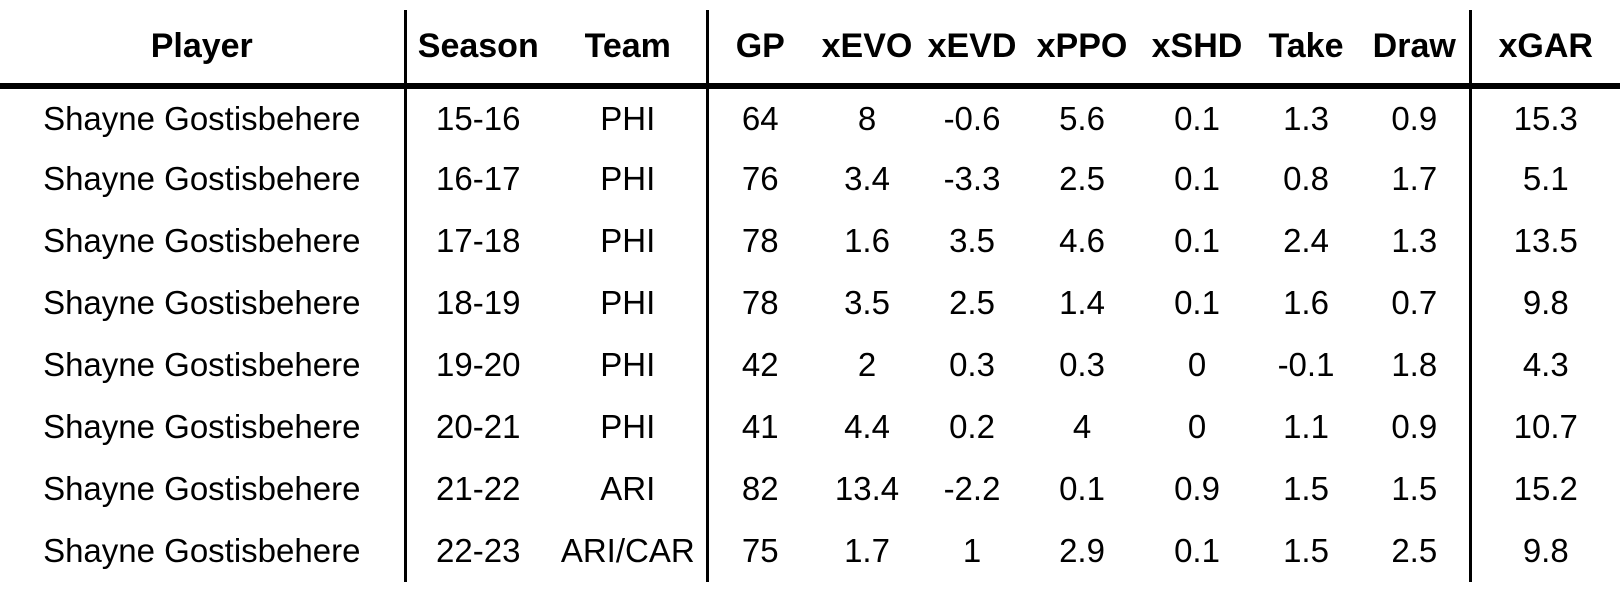 The height and width of the screenshot is (594, 1620). Describe the element at coordinates (1416, 489) in the screenshot. I see `cell-draw: 1.5` at that location.